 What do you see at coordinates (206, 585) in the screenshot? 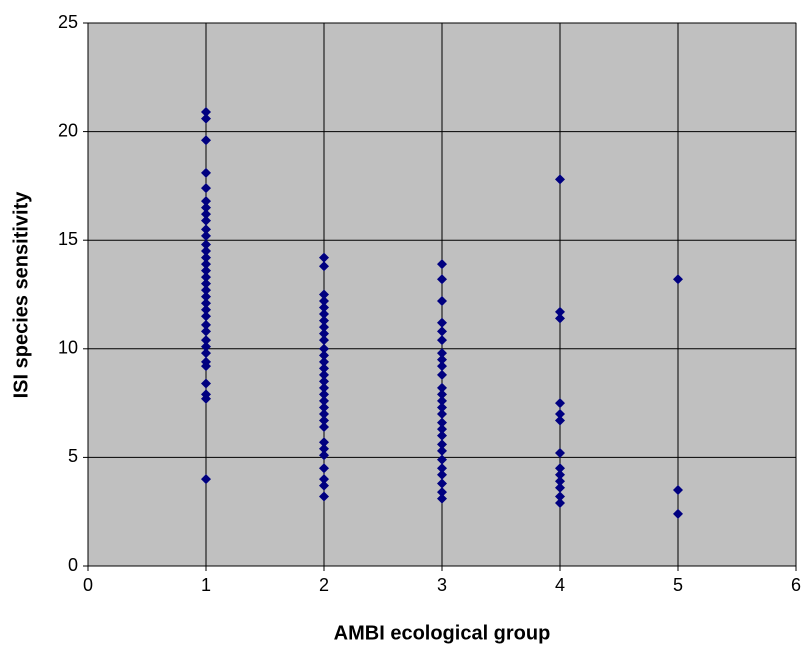
I see `x-tick-label: 1` at bounding box center [206, 585].